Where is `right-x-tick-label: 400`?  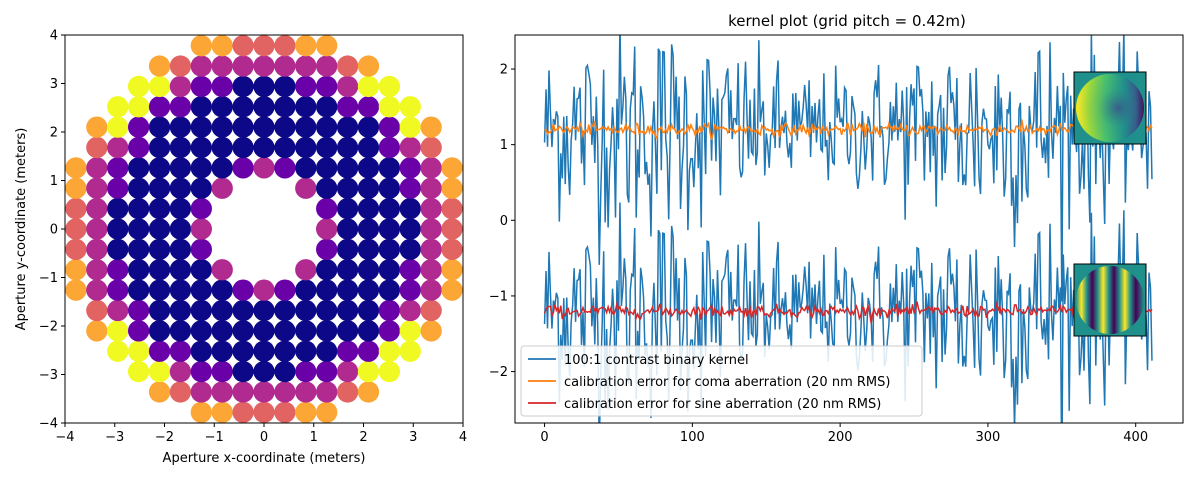
right-x-tick-label: 400 is located at coordinates (1135, 437).